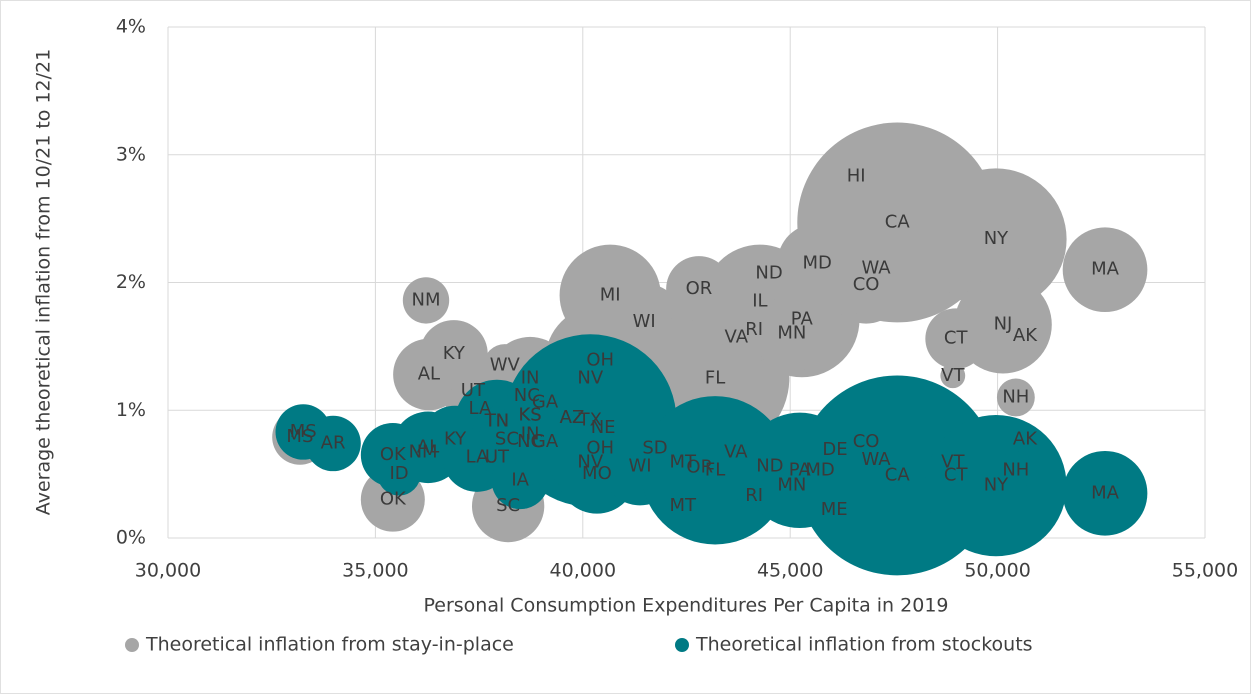  What do you see at coordinates (856, 175) in the screenshot?
I see `point-label: HI` at bounding box center [856, 175].